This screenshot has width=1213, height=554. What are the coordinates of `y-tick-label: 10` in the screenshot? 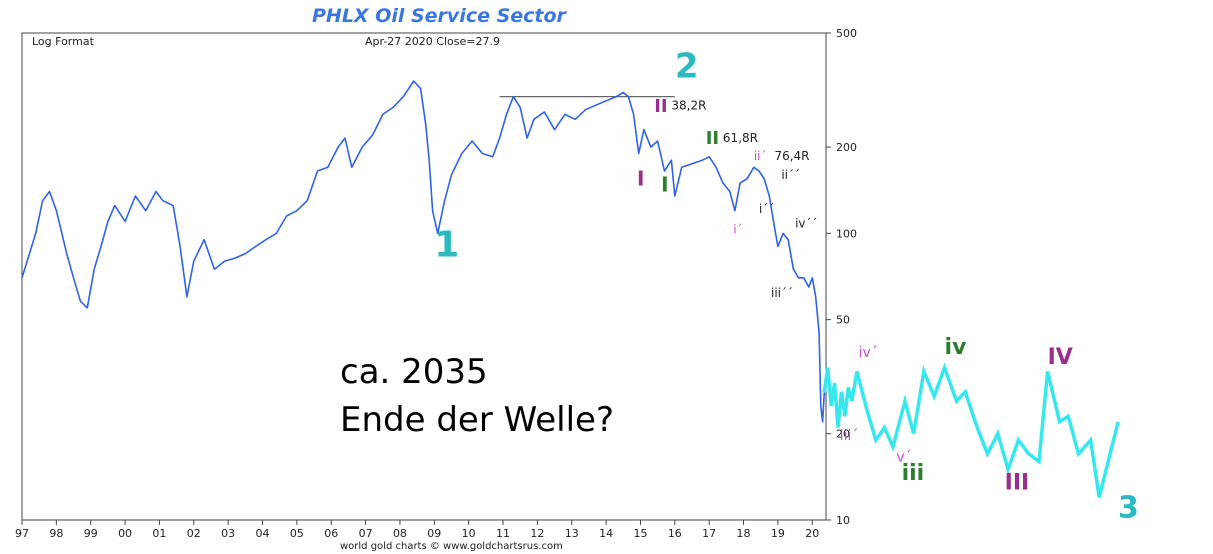 It's located at (843, 520).